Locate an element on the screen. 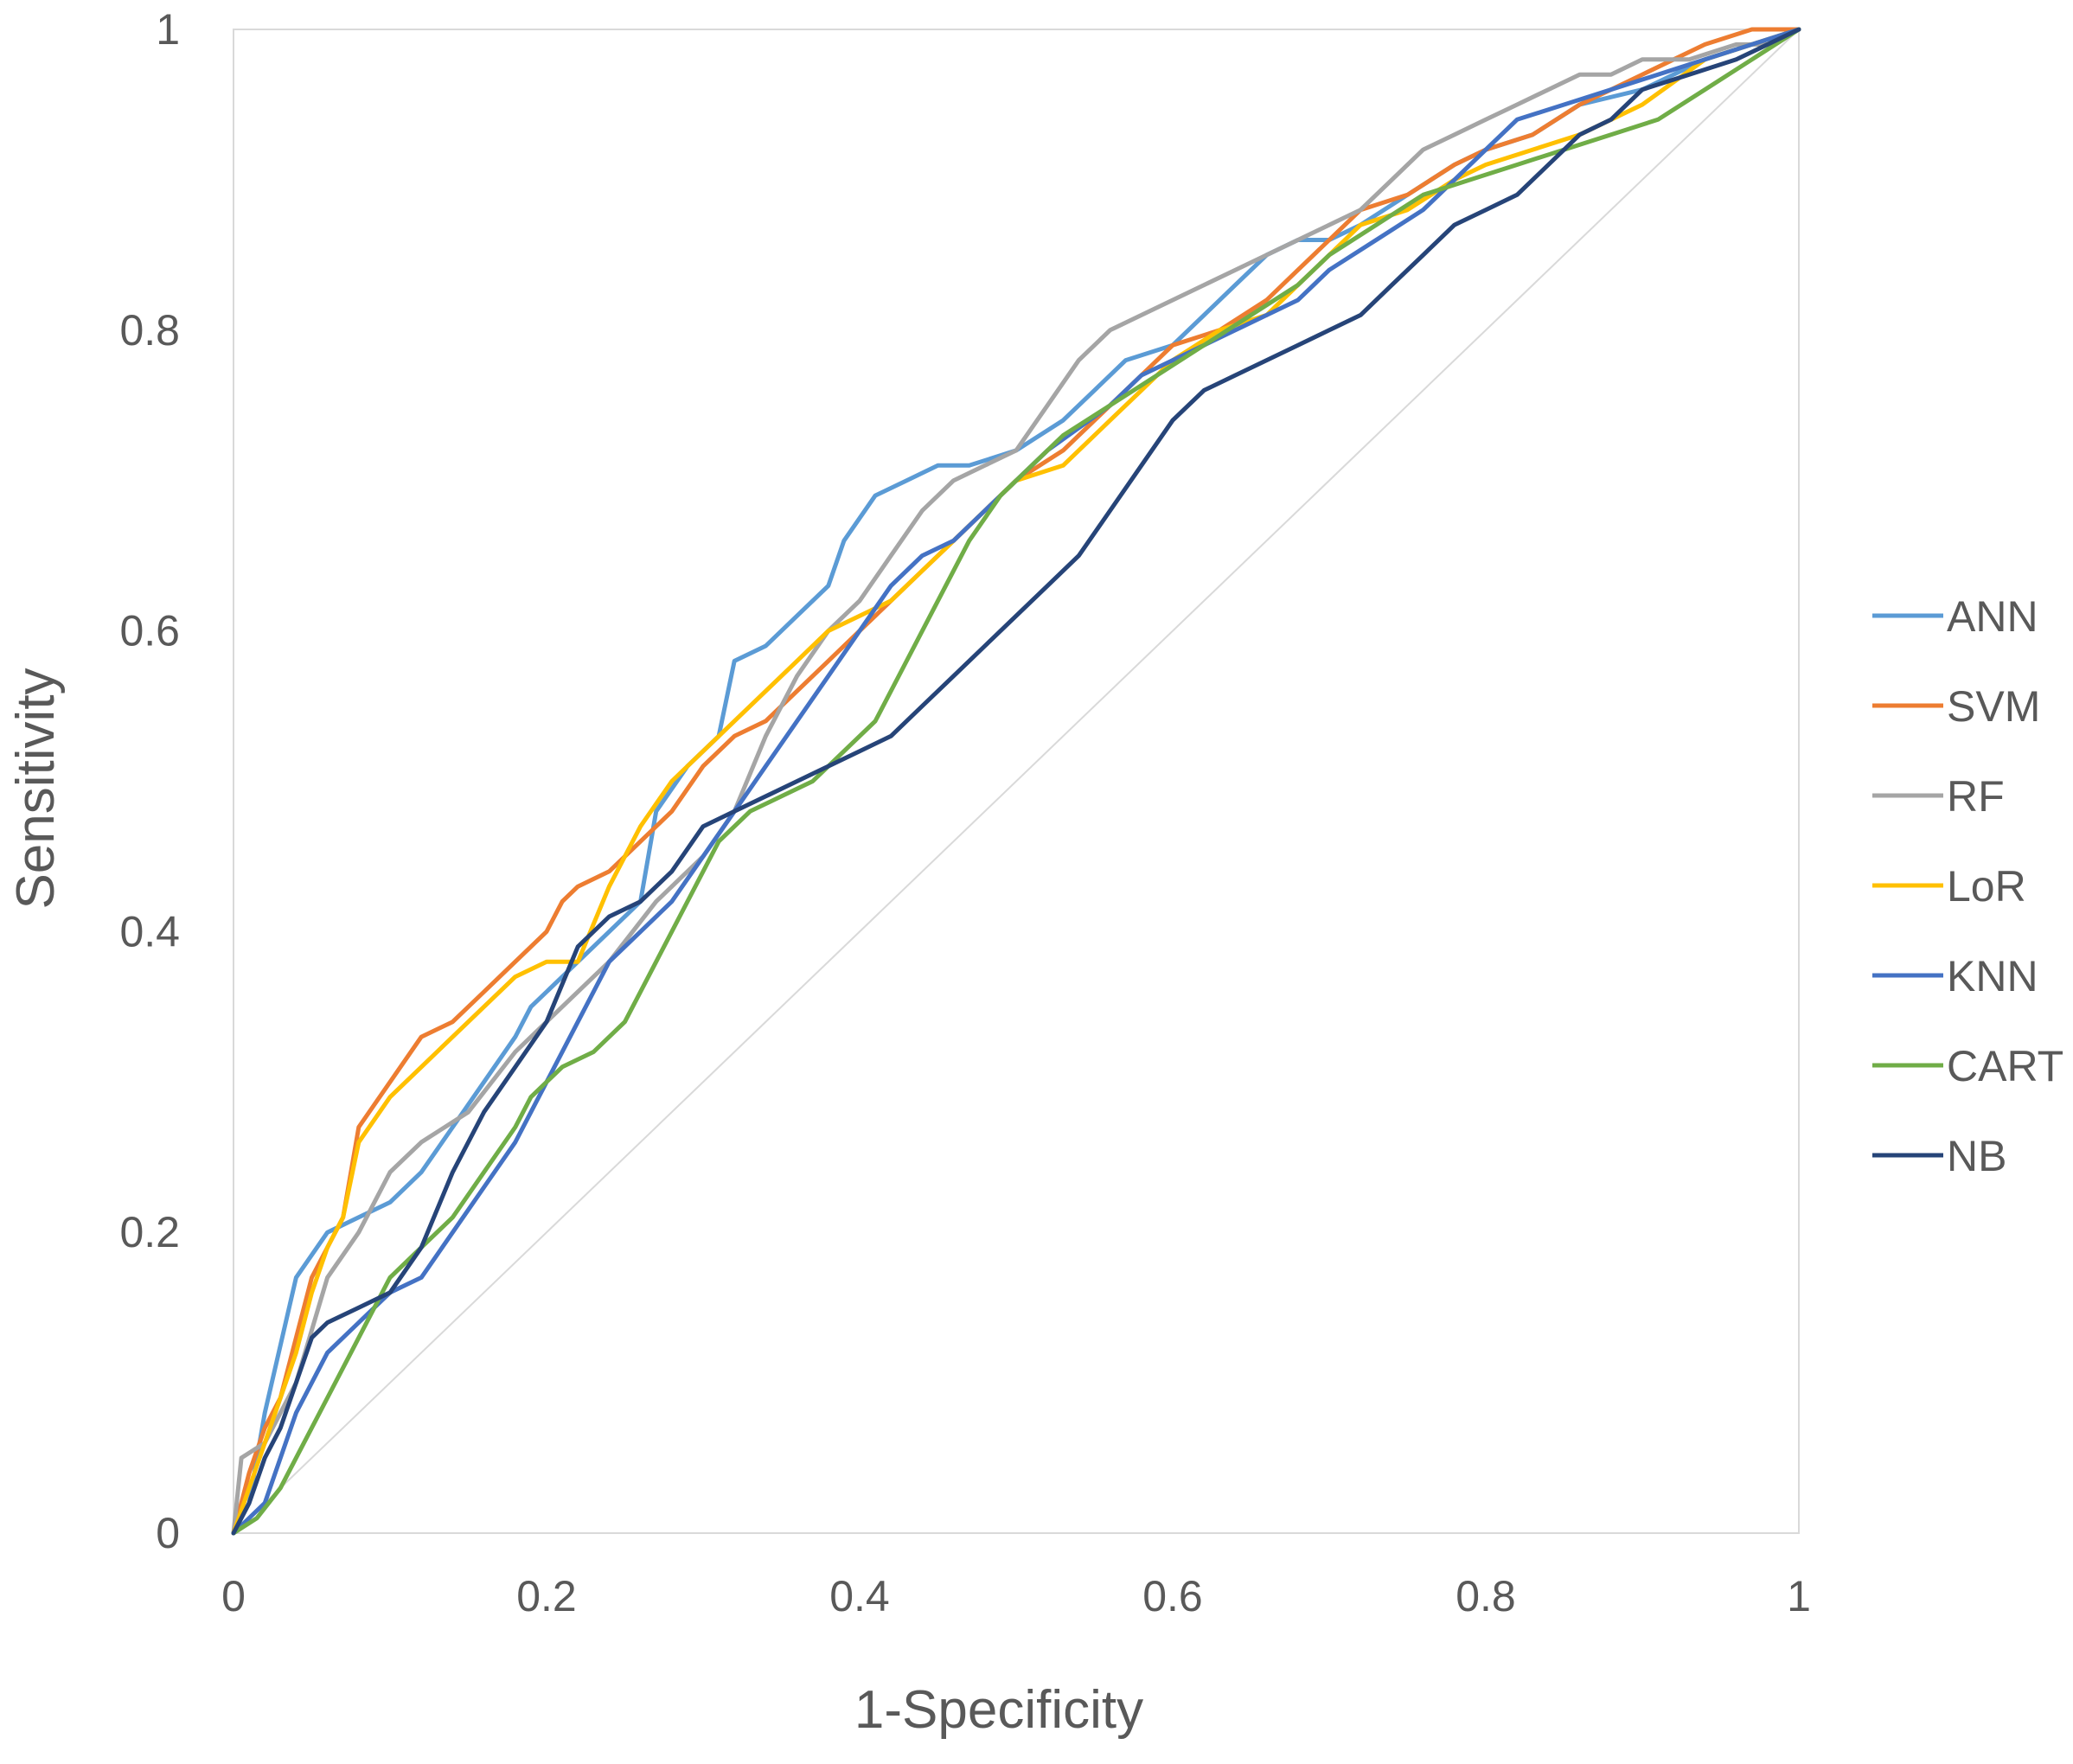 The image size is (2073, 1764). x-axis-ticks: 0 0.2 0.4 0.6 0.8 1 is located at coordinates (1016, 1596).